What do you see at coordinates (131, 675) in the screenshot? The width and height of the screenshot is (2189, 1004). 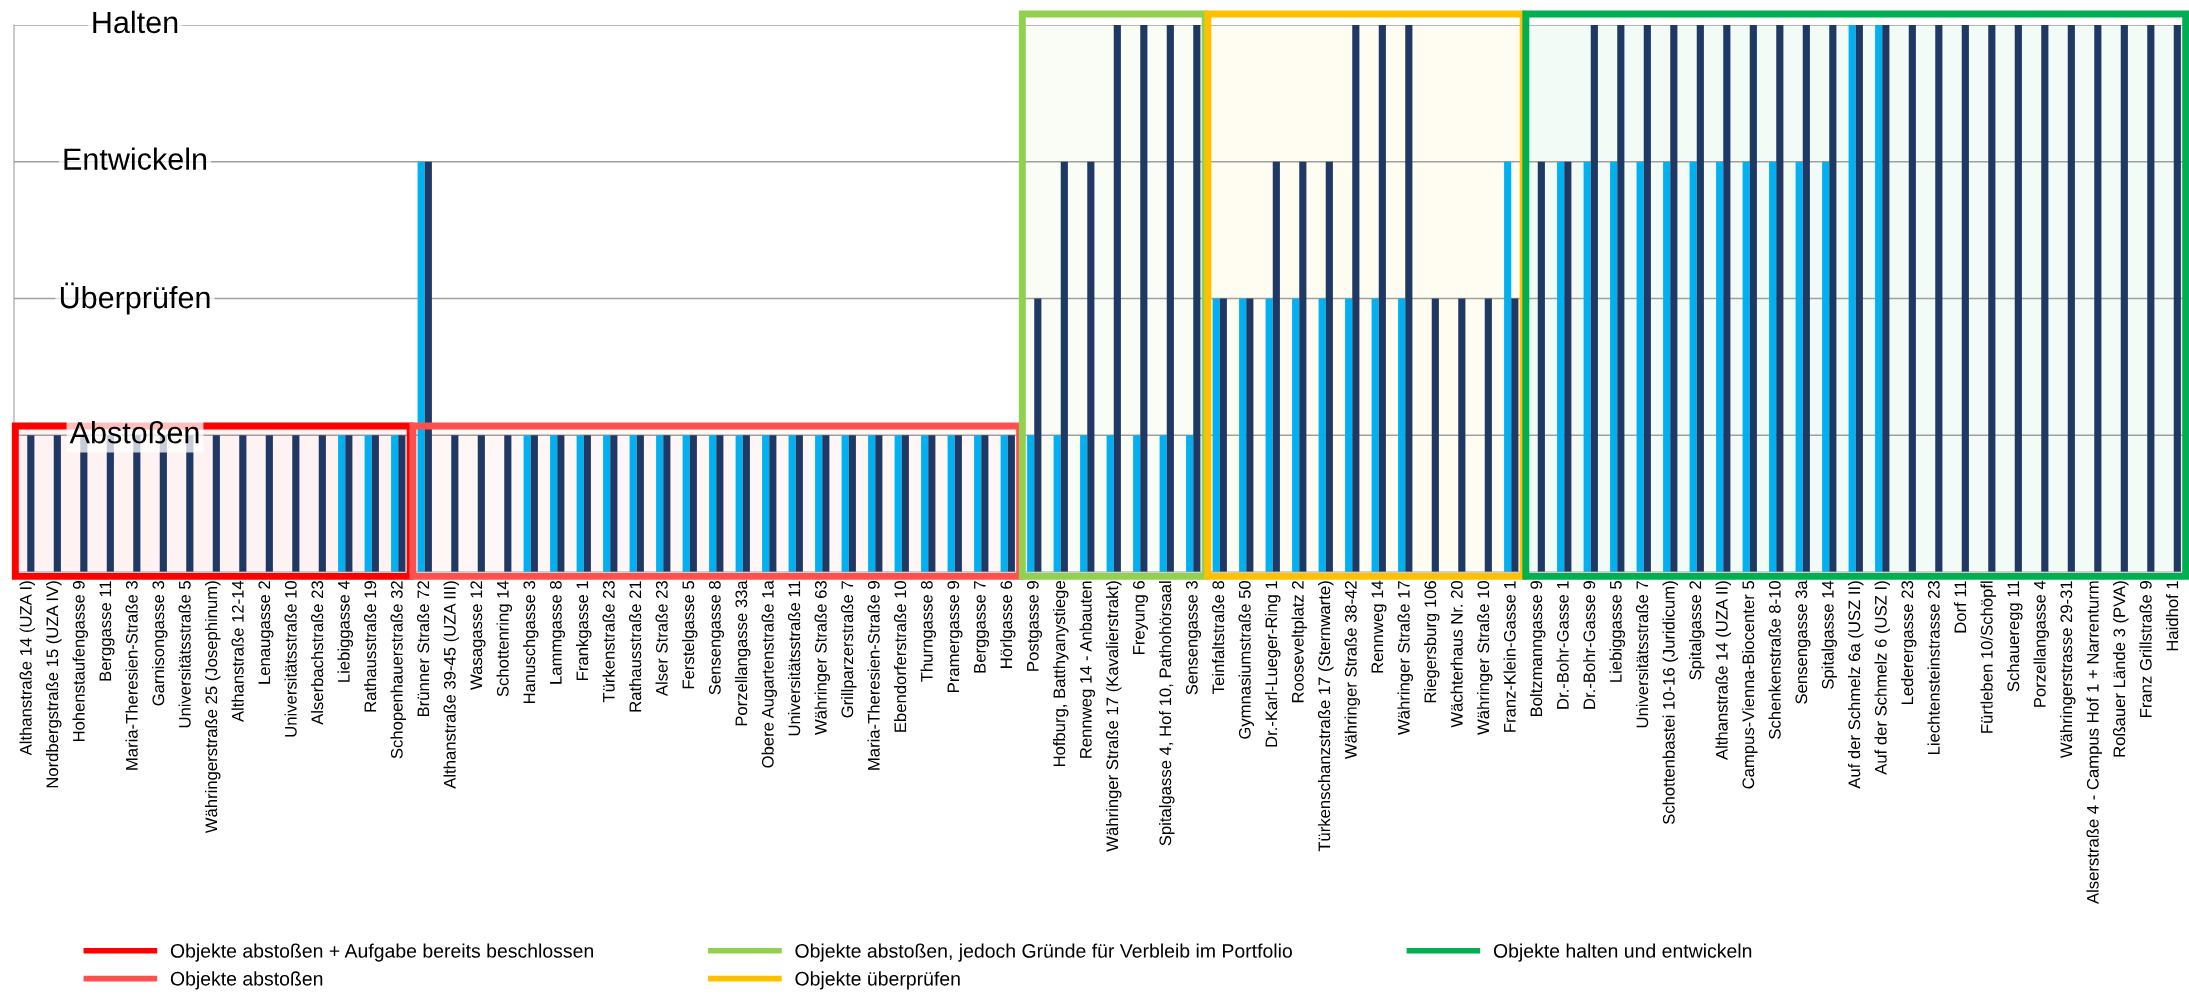 I see `x-tick-label: Maria-Theresien-Straße 3` at bounding box center [131, 675].